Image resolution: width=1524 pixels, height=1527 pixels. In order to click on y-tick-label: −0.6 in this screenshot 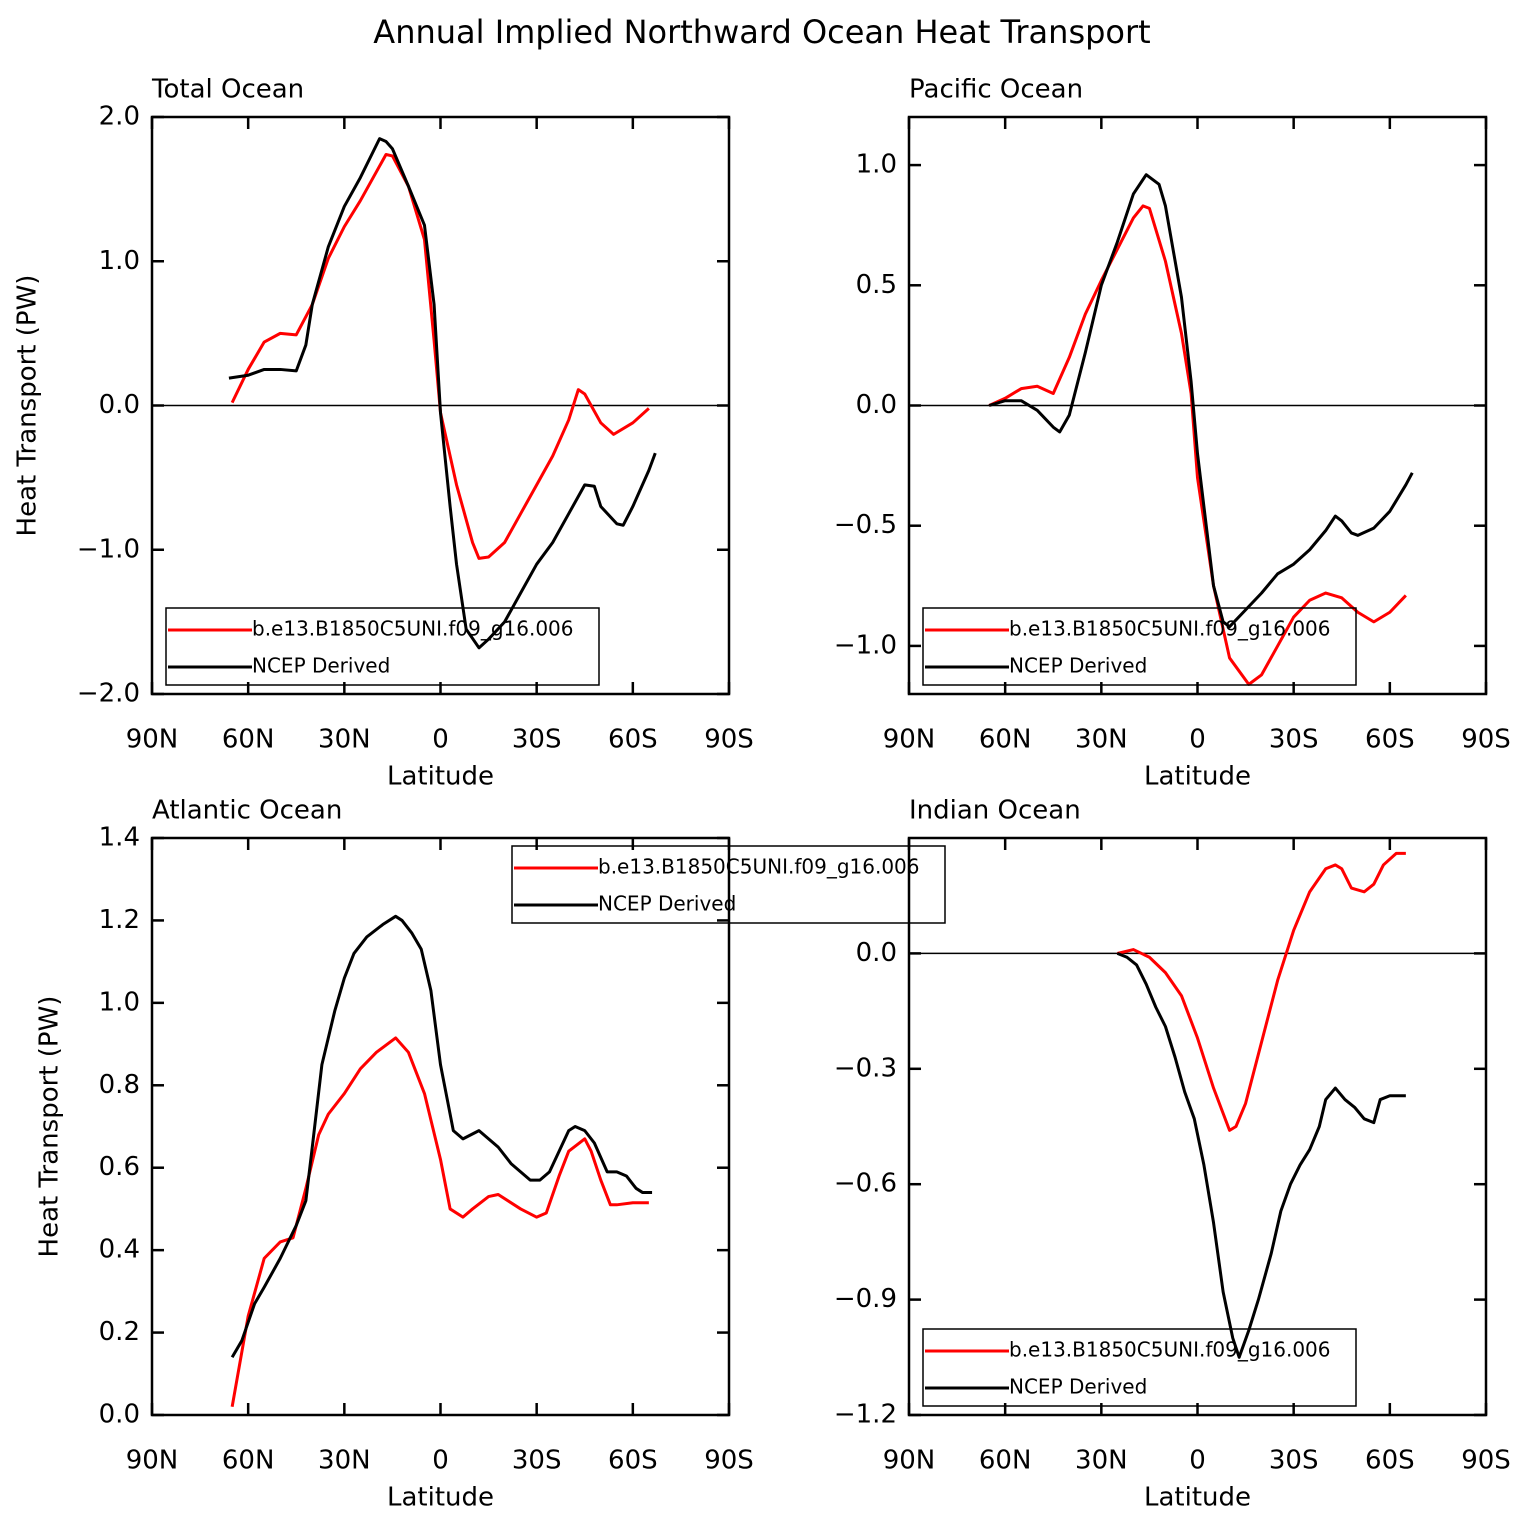, I will do `click(865, 1184)`.